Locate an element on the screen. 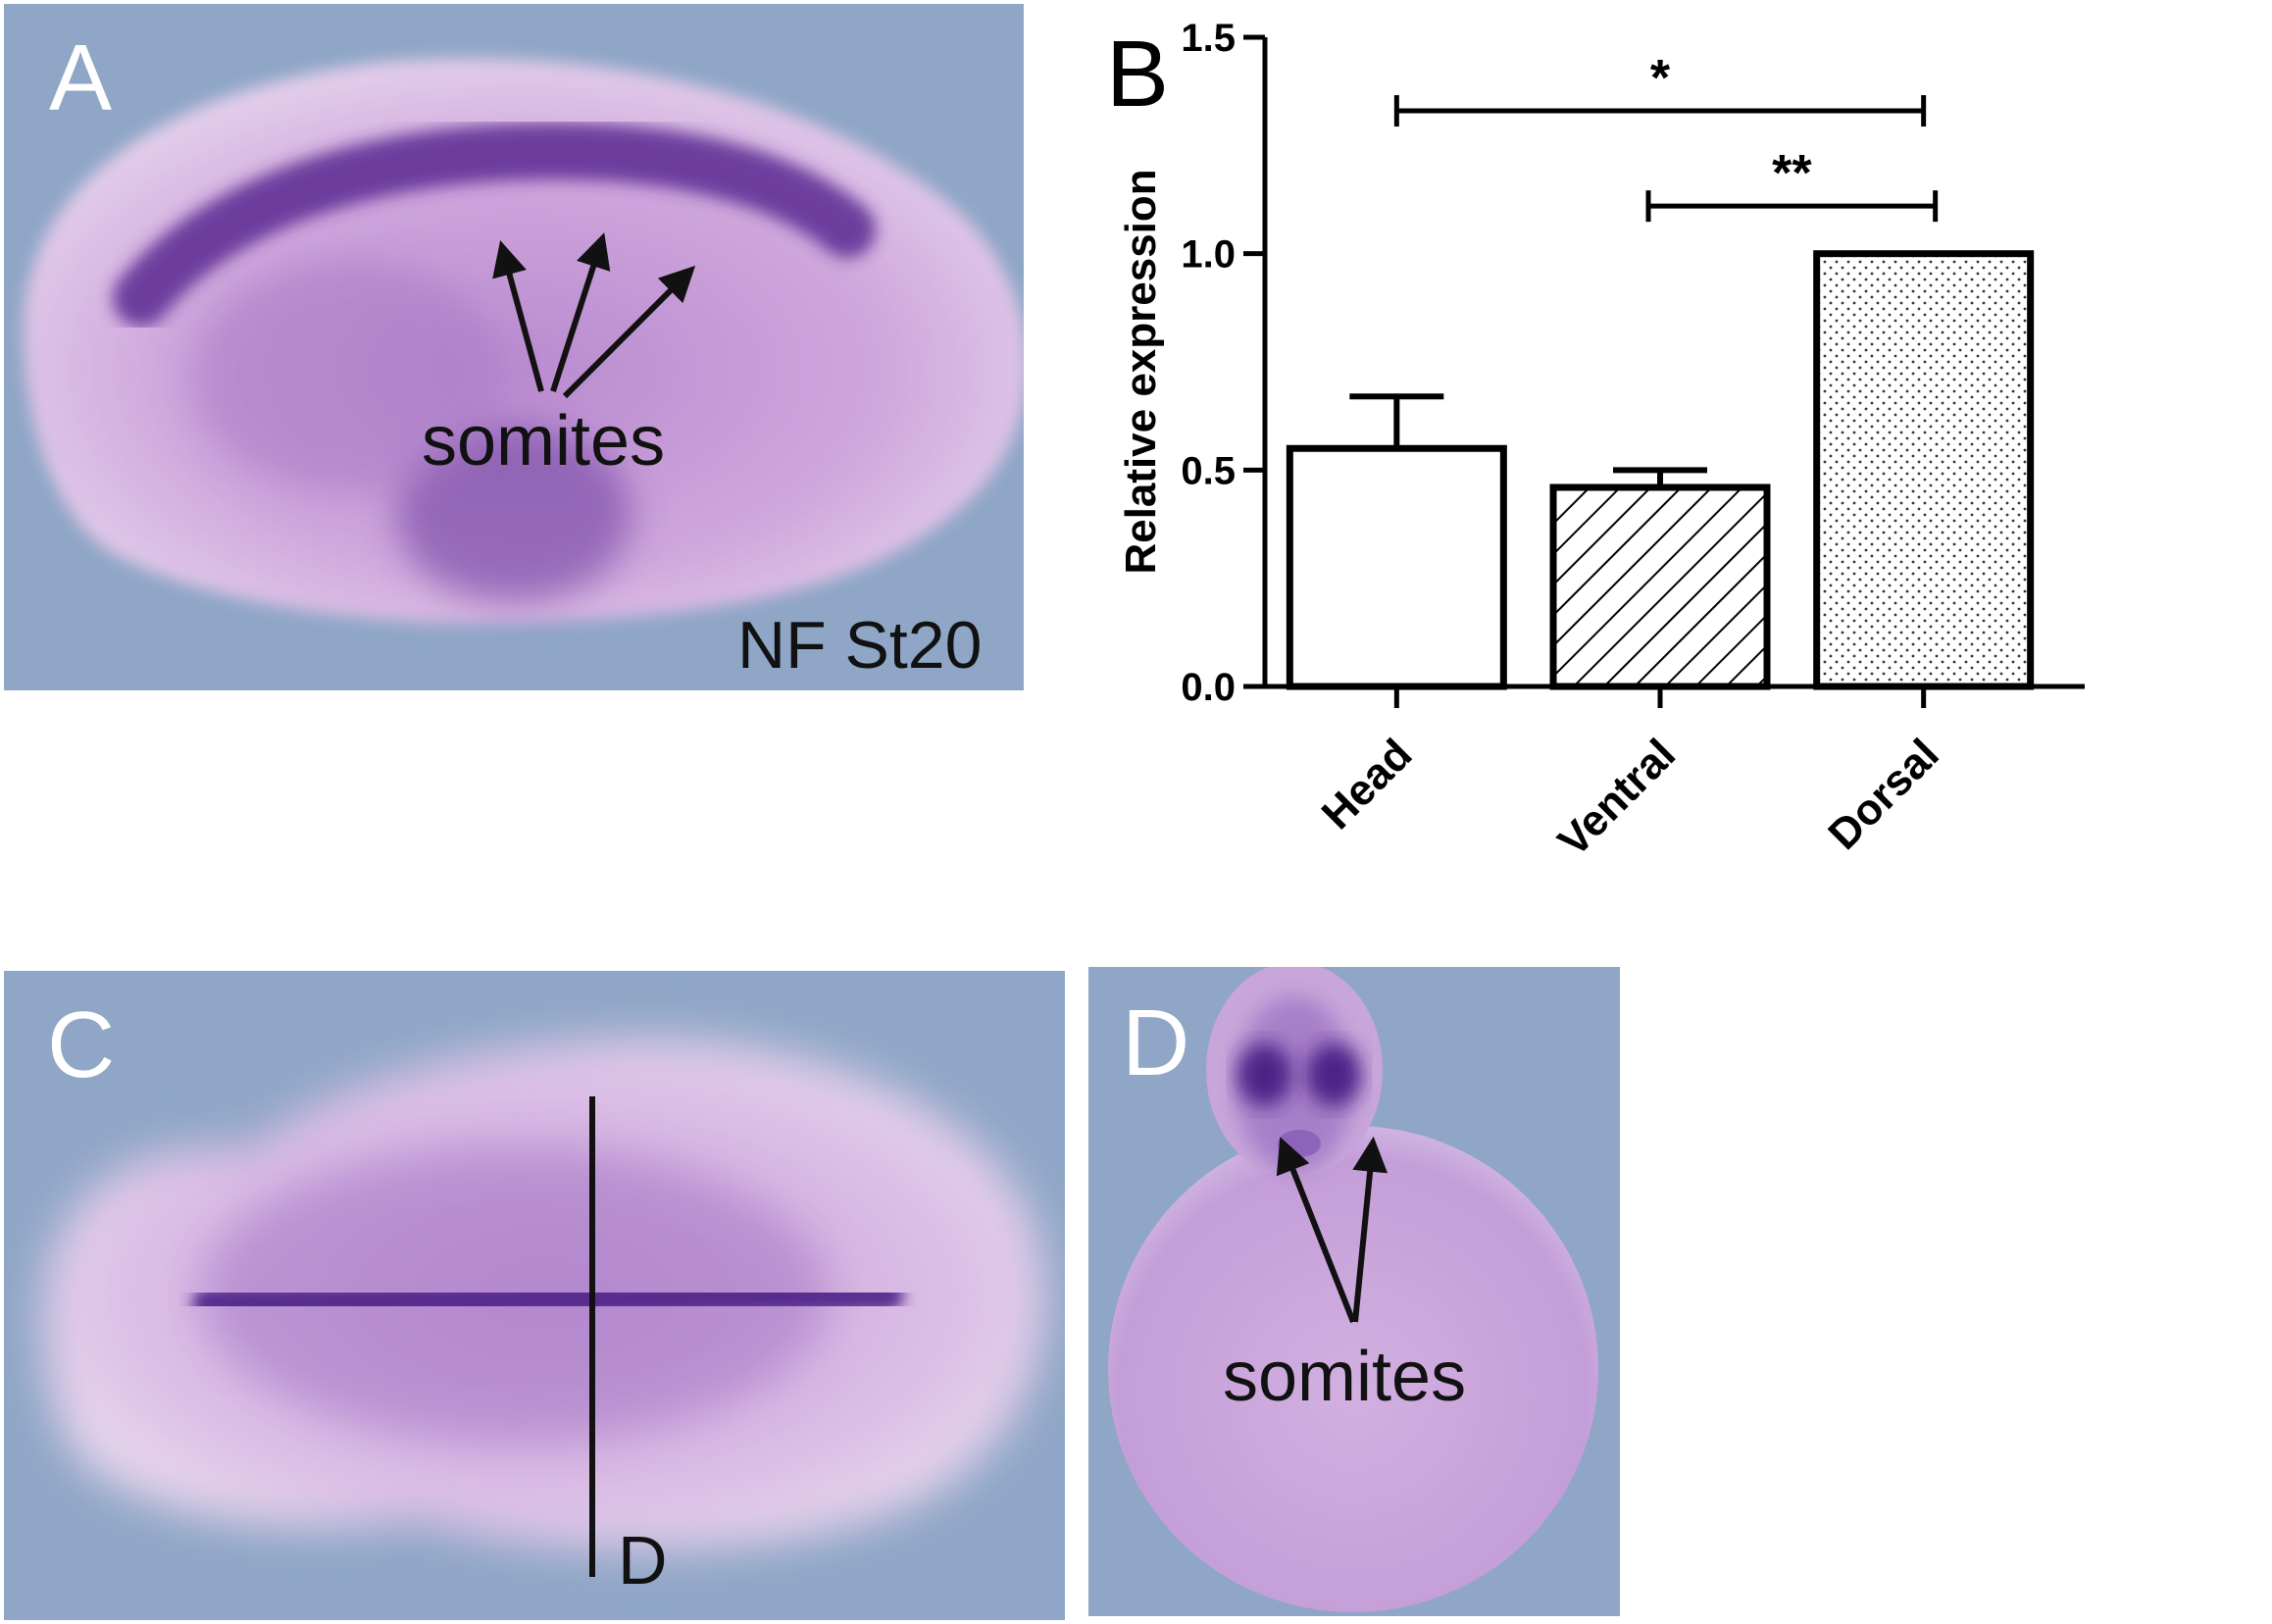 The width and height of the screenshot is (2272, 1624). y-tick-label: 1.5 is located at coordinates (1208, 38).